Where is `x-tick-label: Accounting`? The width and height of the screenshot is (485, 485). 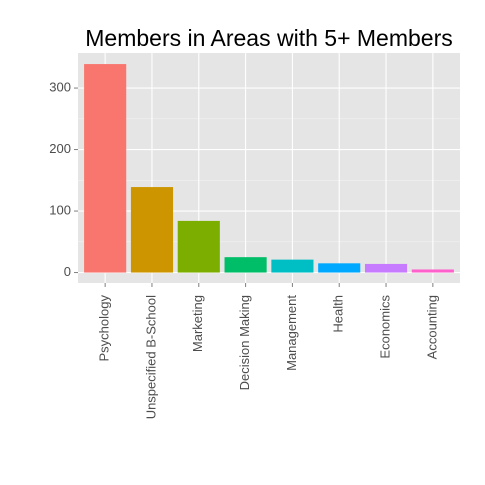 x-tick-label: Accounting is located at coordinates (431, 327).